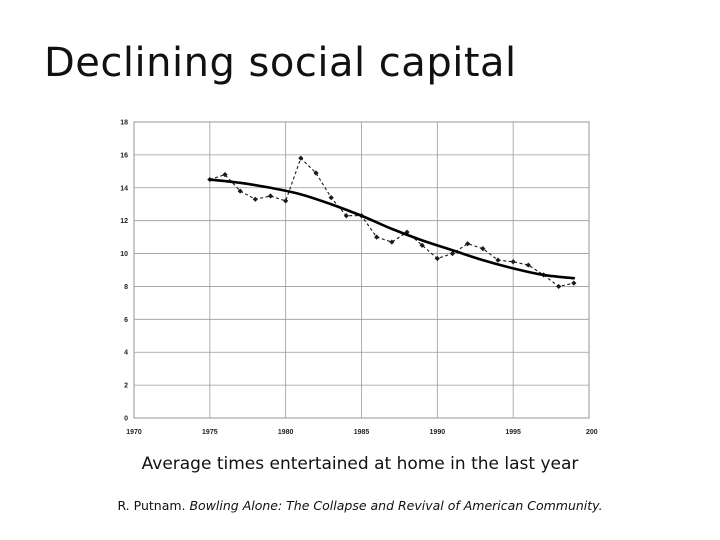 The height and width of the screenshot is (540, 720). I want to click on y-tick-label: 16, so click(124, 155).